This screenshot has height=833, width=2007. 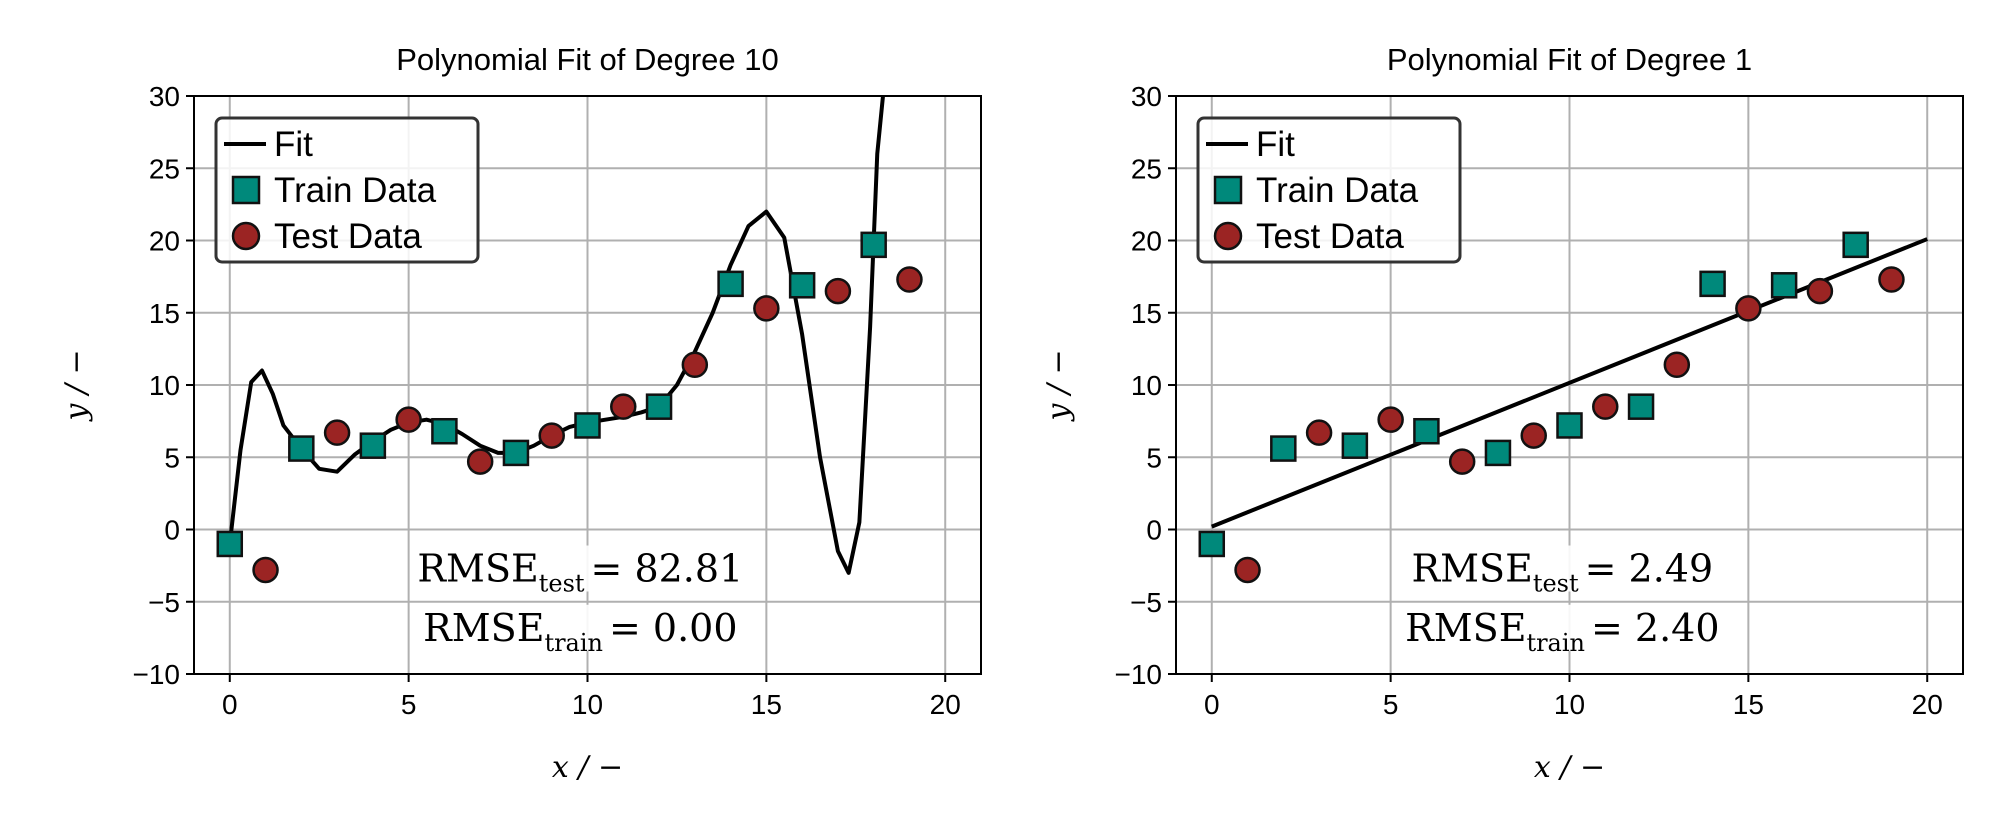 I want to click on legend-label: Test Data, so click(x=1330, y=236).